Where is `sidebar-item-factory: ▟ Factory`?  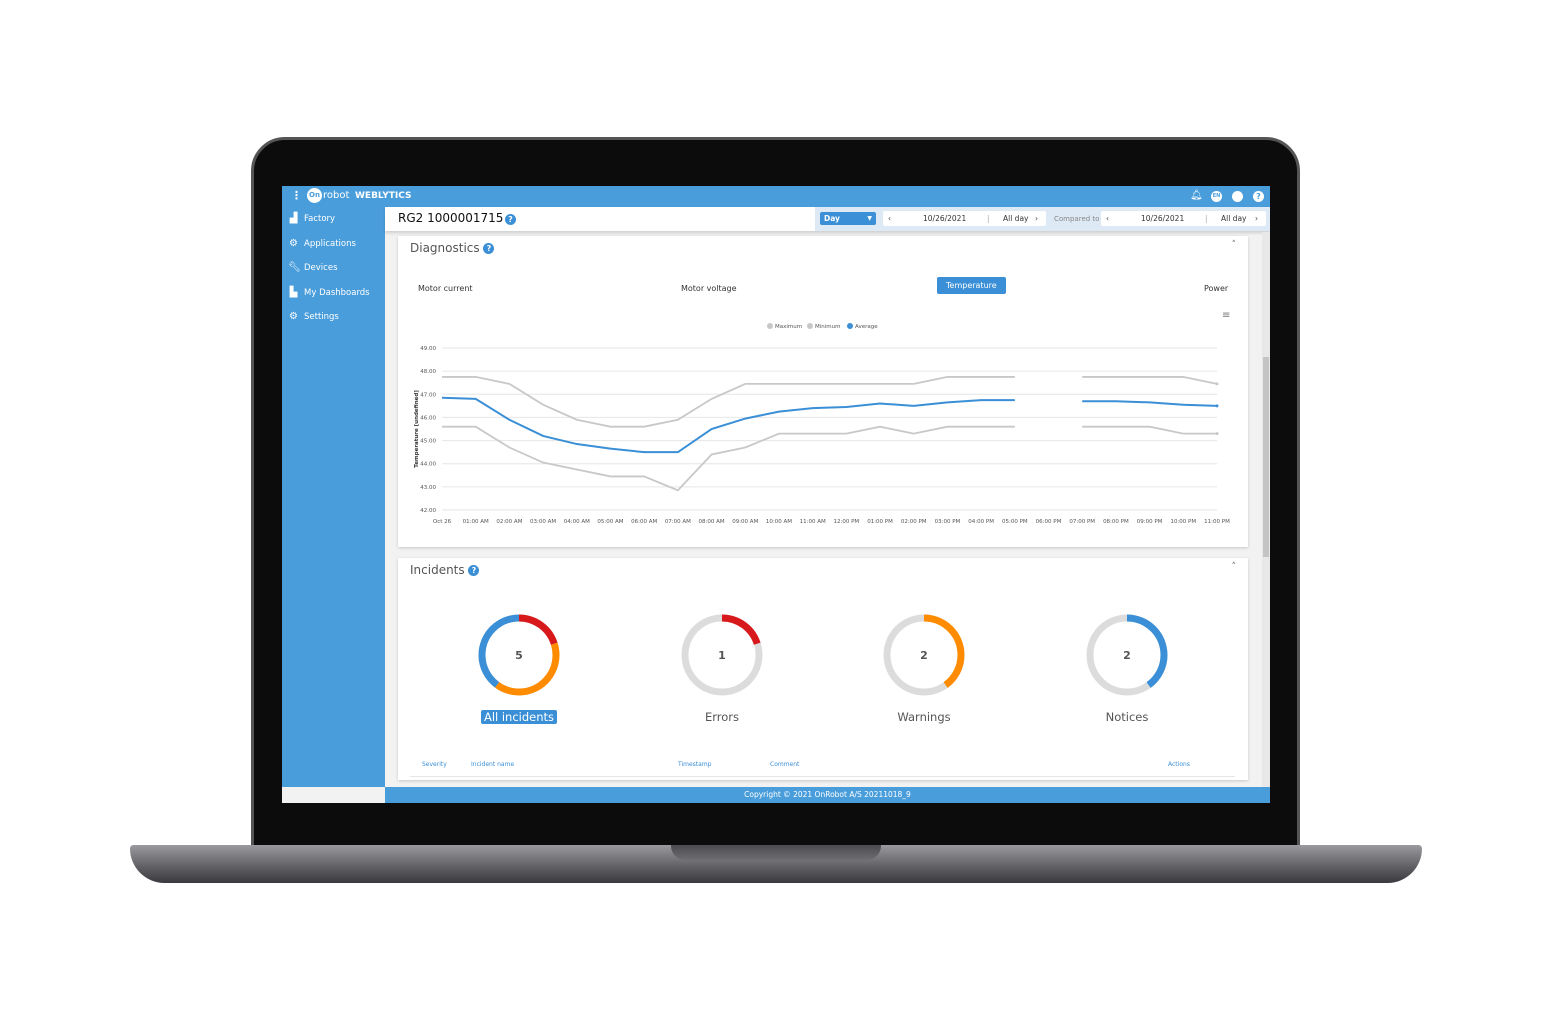 sidebar-item-factory: ▟ Factory is located at coordinates (312, 219).